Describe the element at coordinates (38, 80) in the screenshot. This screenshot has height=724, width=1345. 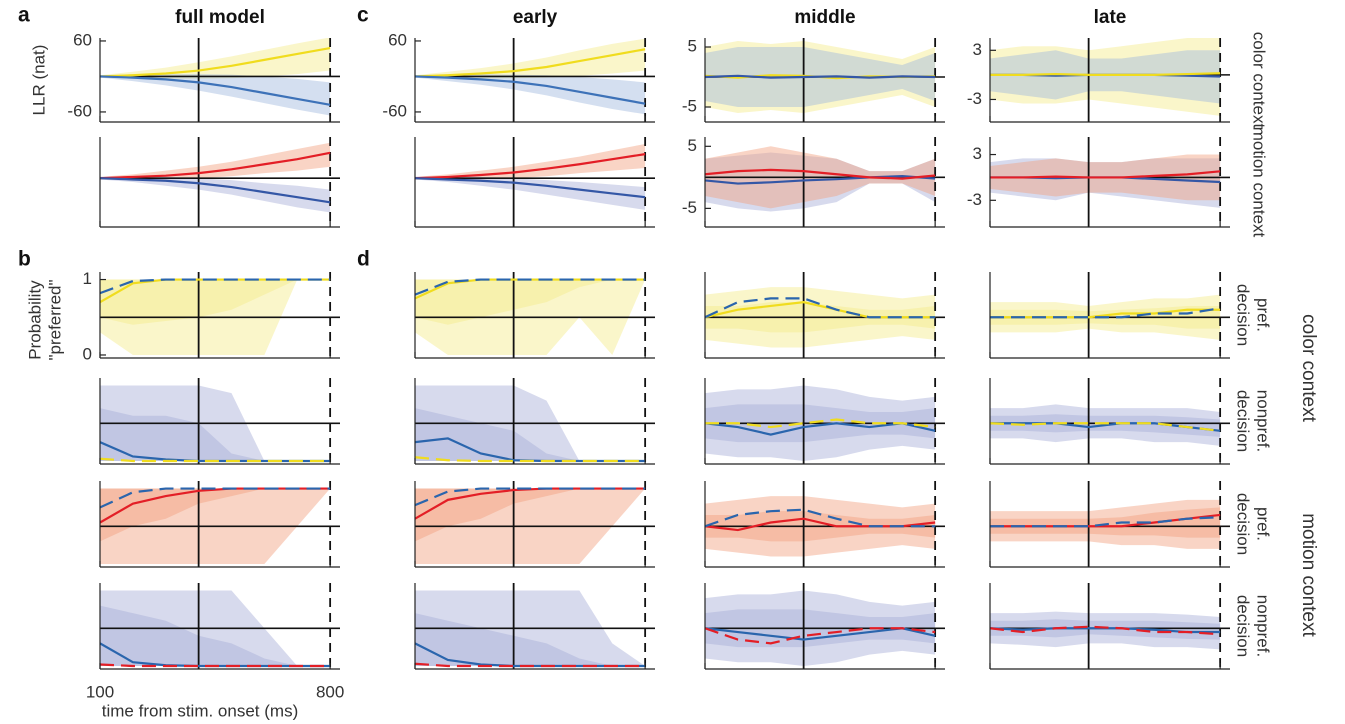
I see `y-axis-label: LLR (nat)` at that location.